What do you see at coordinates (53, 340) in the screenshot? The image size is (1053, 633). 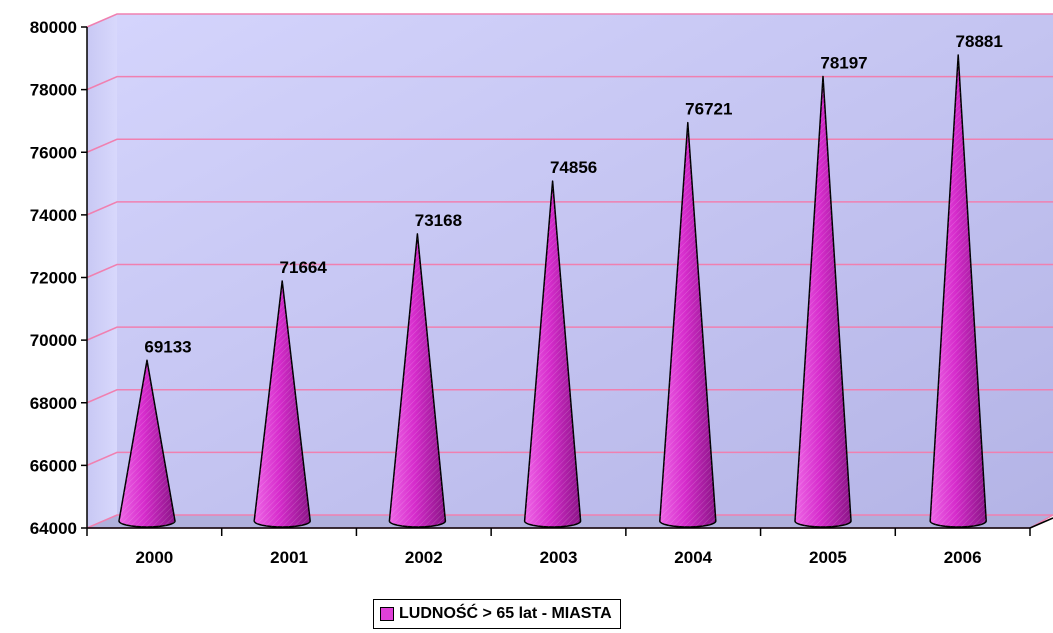 I see `y-tick-label: 70000` at bounding box center [53, 340].